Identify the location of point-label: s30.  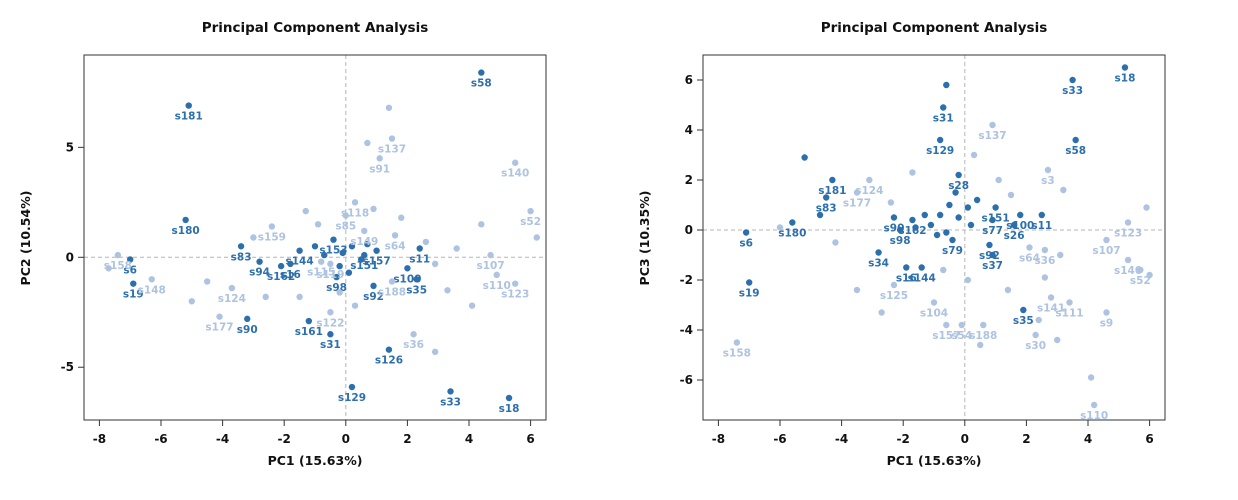
(1035, 346).